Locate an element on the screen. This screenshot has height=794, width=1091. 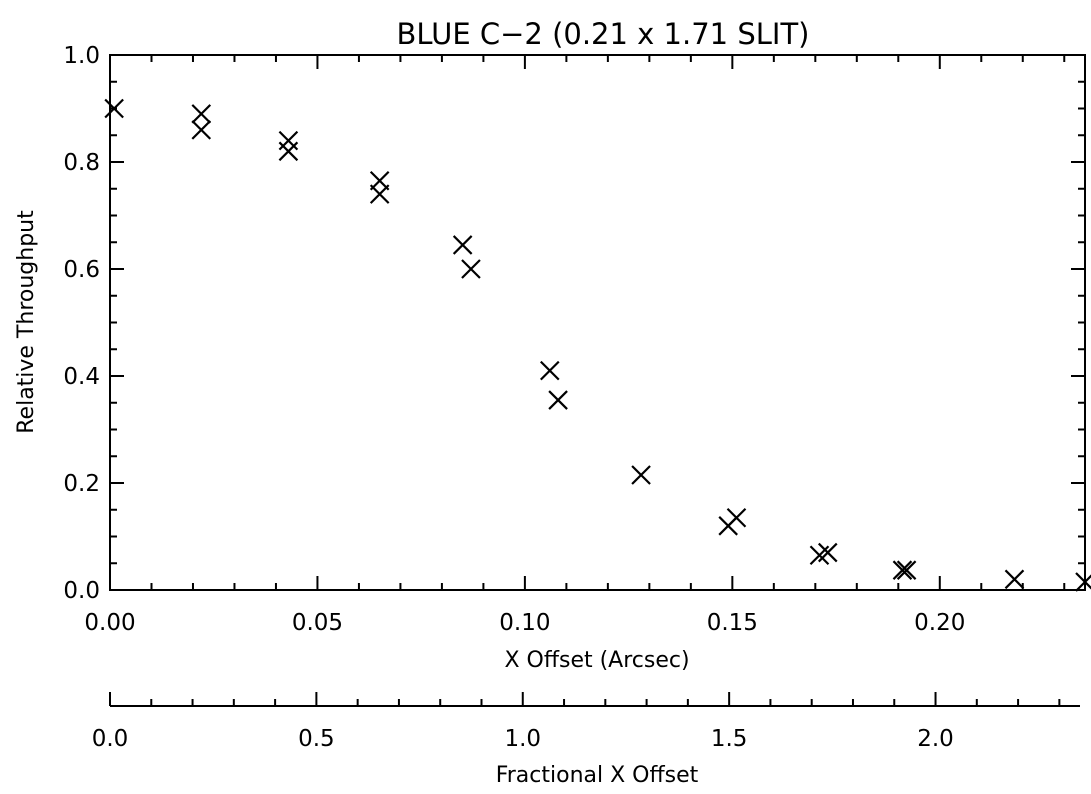
x-tick-label: 0.10 is located at coordinates (524, 623).